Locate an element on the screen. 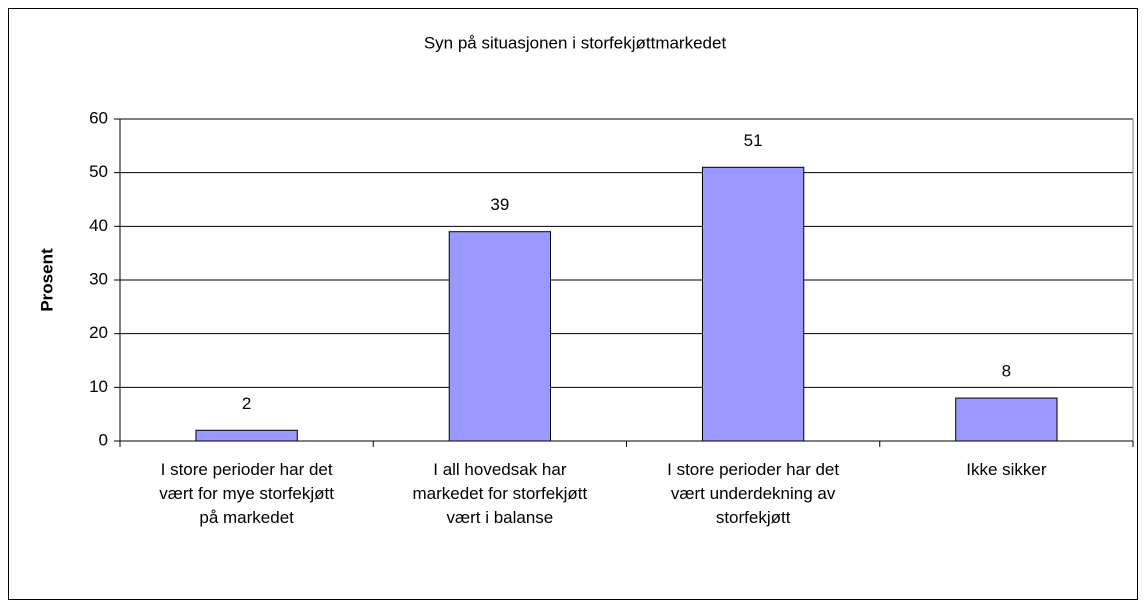 This screenshot has height=608, width=1145. y-tick-label: 40 is located at coordinates (98, 225).